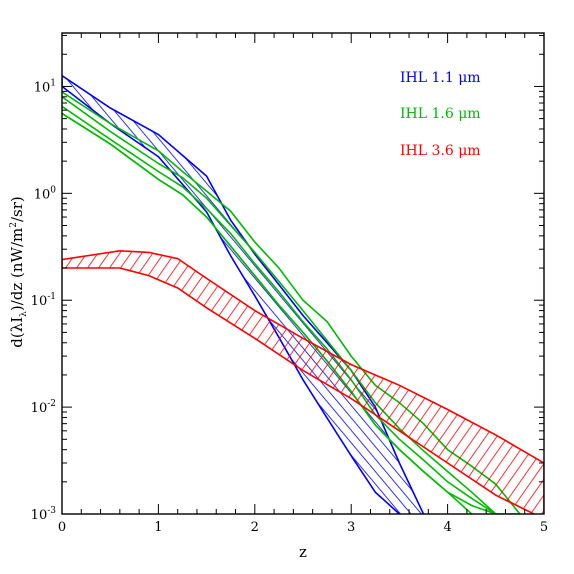 The width and height of the screenshot is (574, 574). I want to click on x-tick-label: 0, so click(62, 527).